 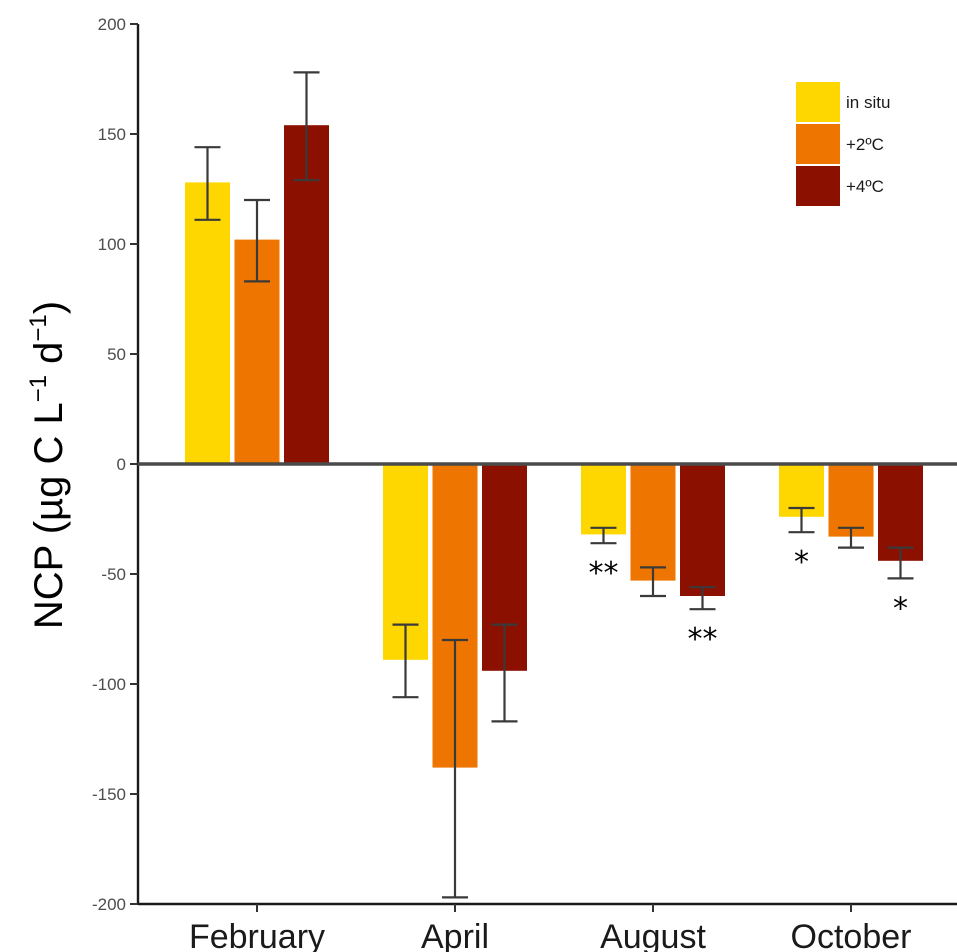 I want to click on y-tick-label: 50, so click(x=116, y=354).